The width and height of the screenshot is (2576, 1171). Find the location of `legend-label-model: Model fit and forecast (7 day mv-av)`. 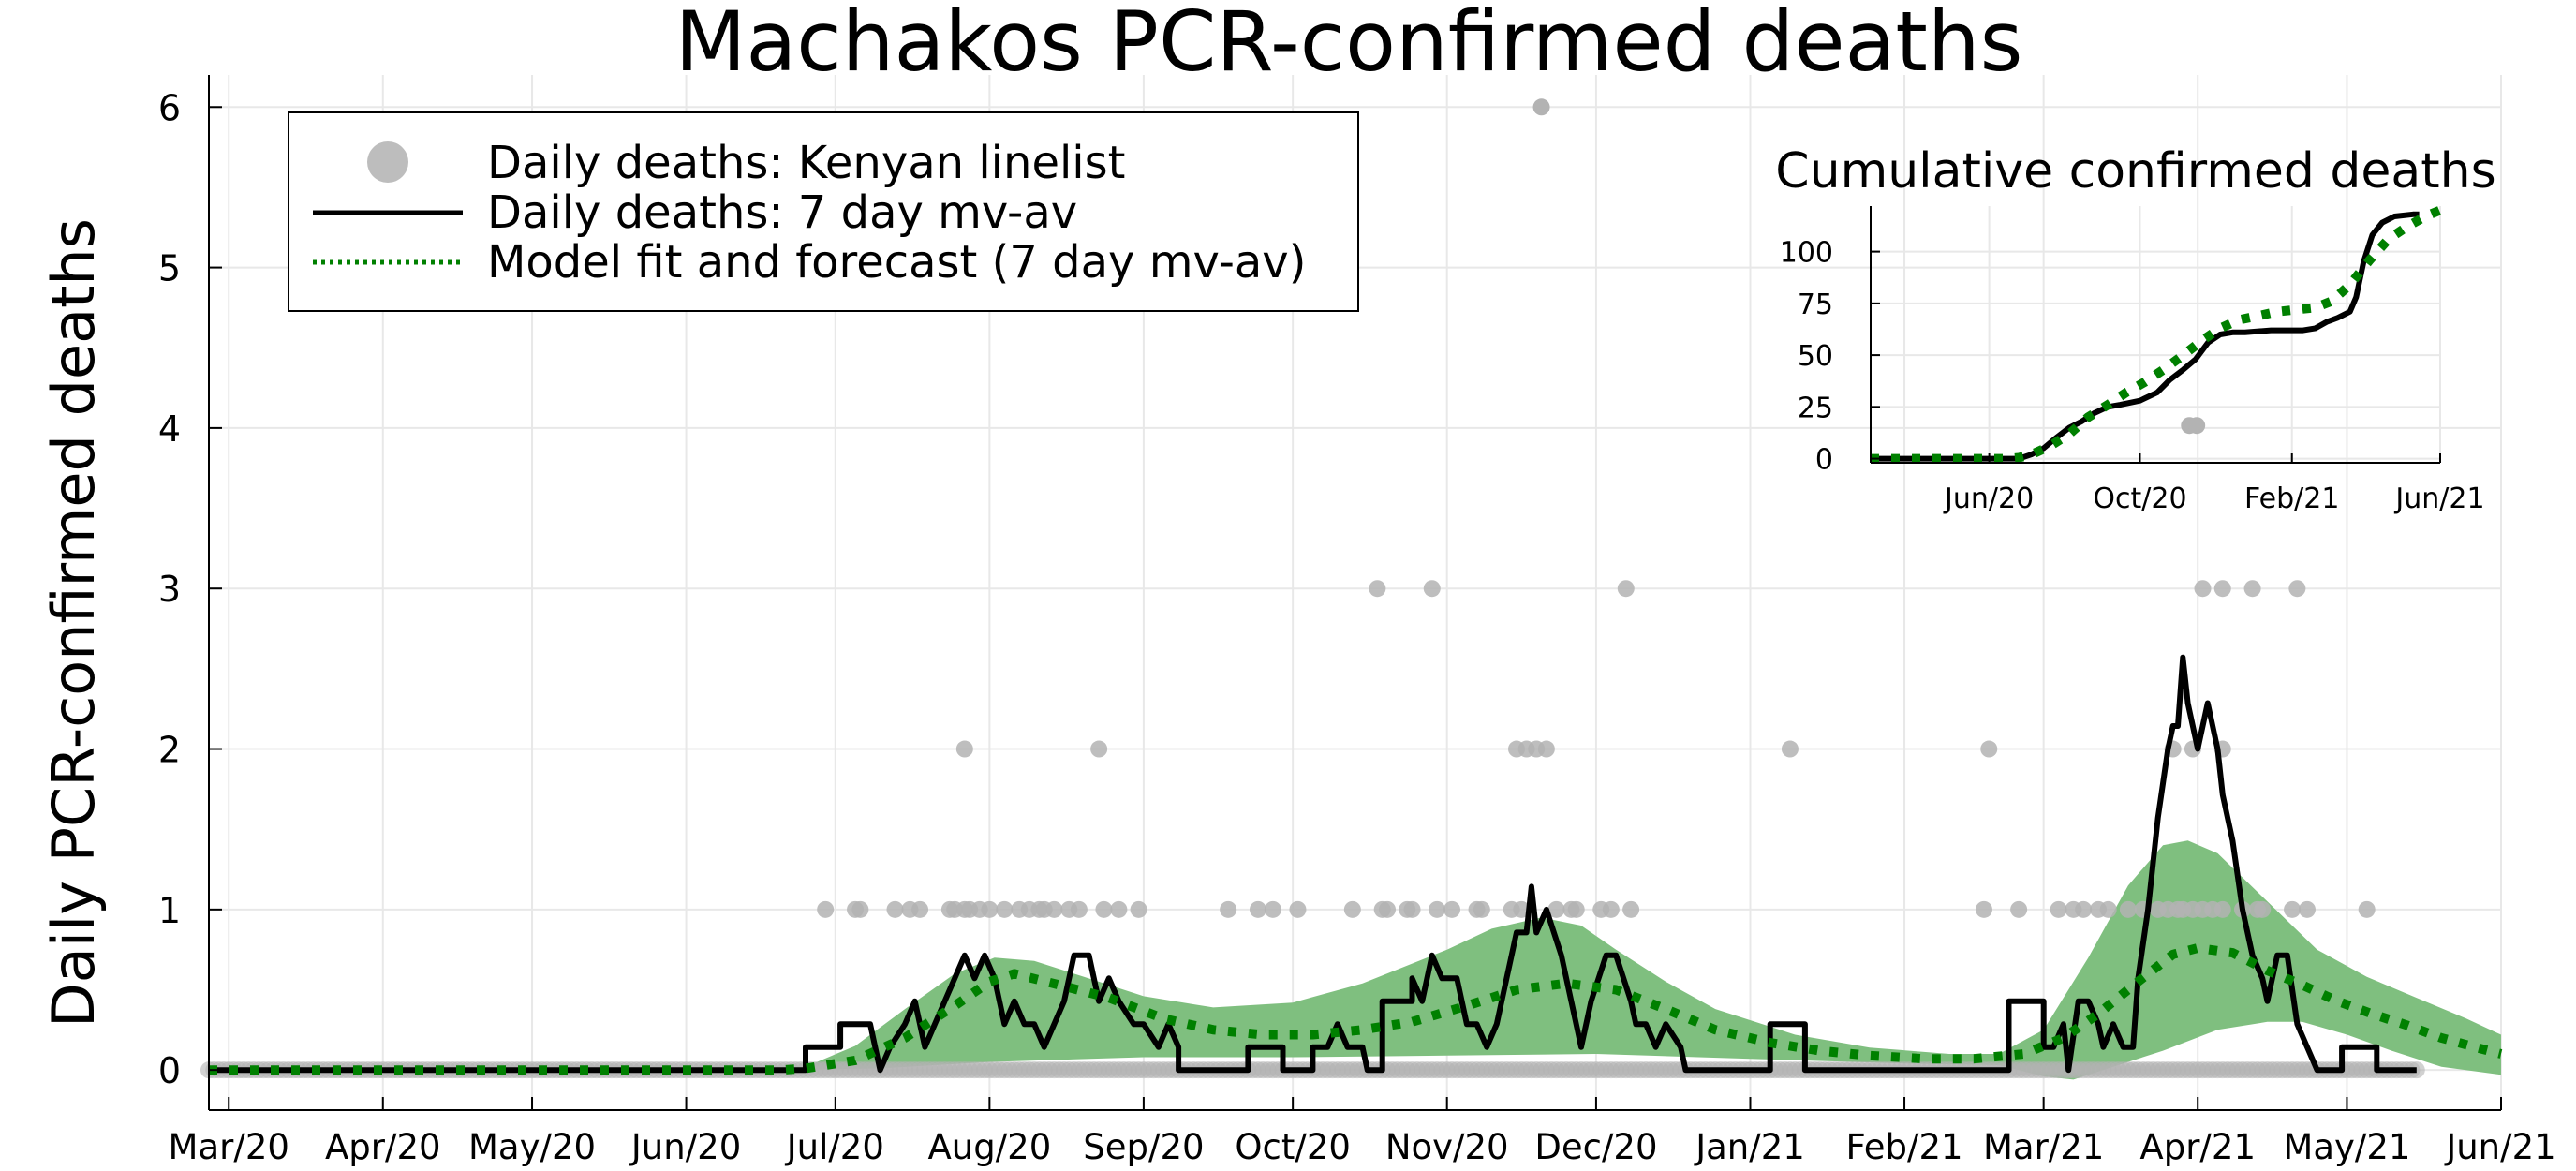

legend-label-model: Model fit and forecast (7 day mv-av) is located at coordinates (896, 262).